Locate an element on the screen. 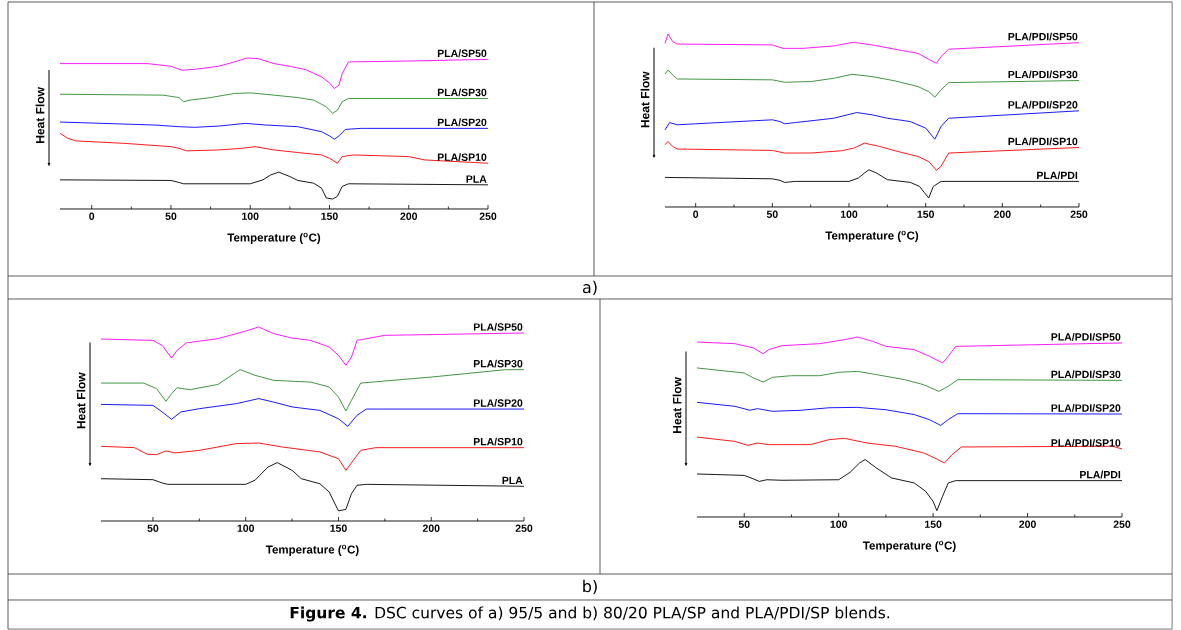 This screenshot has height=630, width=1181. text: b) is located at coordinates (590, 587).